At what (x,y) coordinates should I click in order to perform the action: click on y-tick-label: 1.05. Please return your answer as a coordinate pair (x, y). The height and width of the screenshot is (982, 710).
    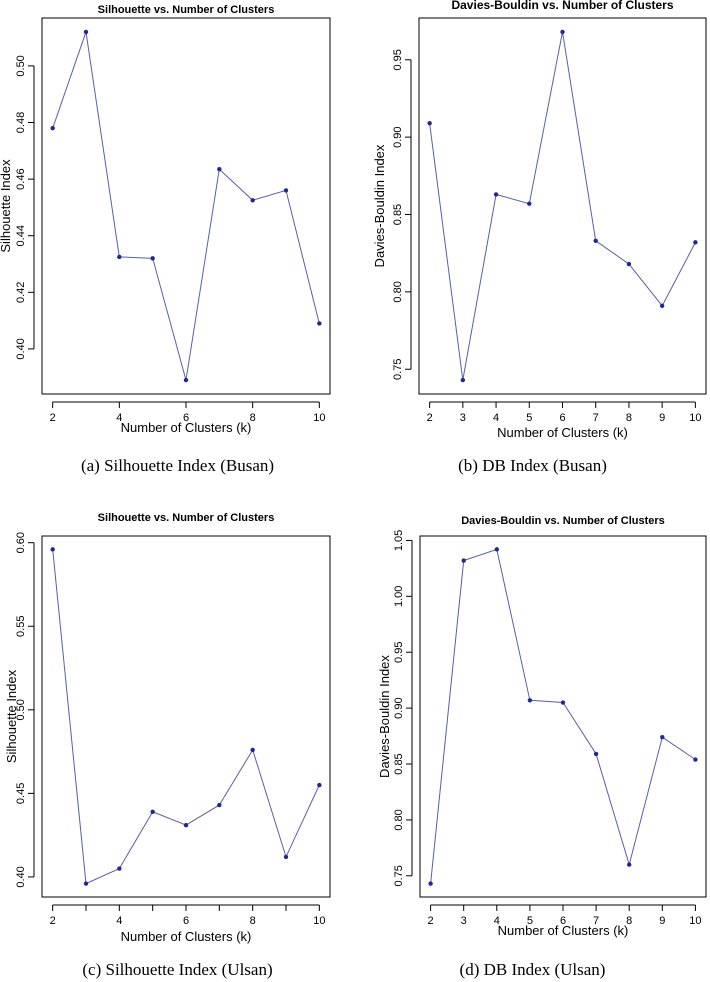
    Looking at the image, I should click on (399, 540).